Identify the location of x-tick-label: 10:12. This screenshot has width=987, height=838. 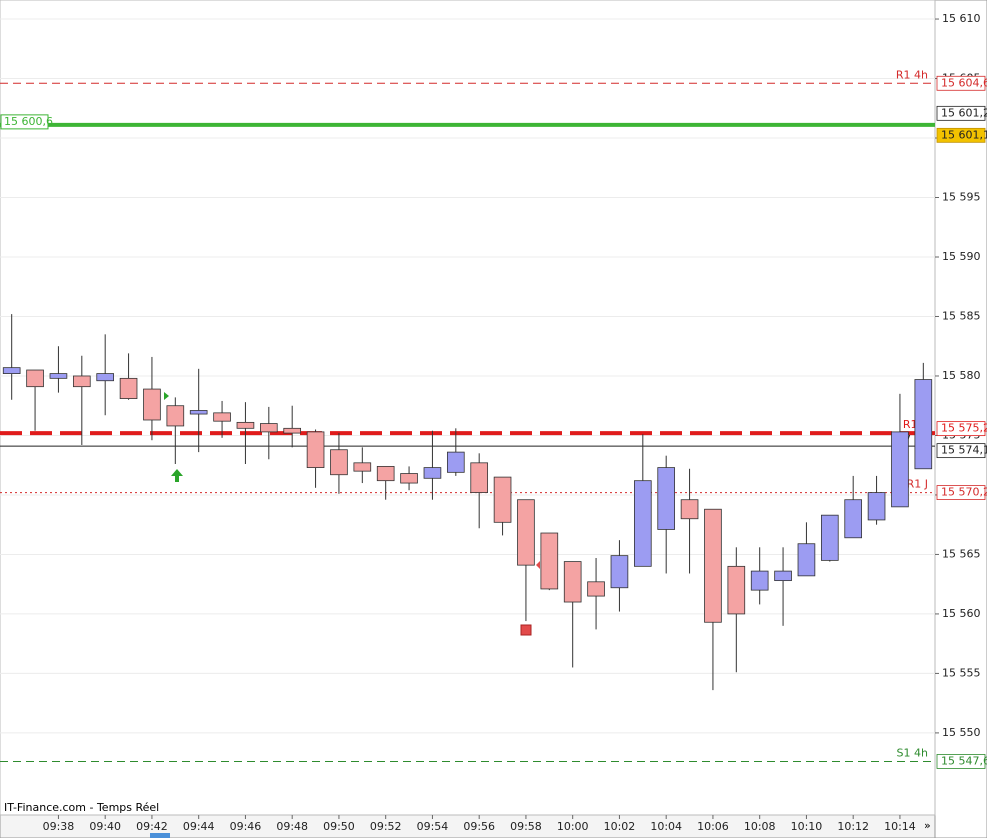
(853, 826).